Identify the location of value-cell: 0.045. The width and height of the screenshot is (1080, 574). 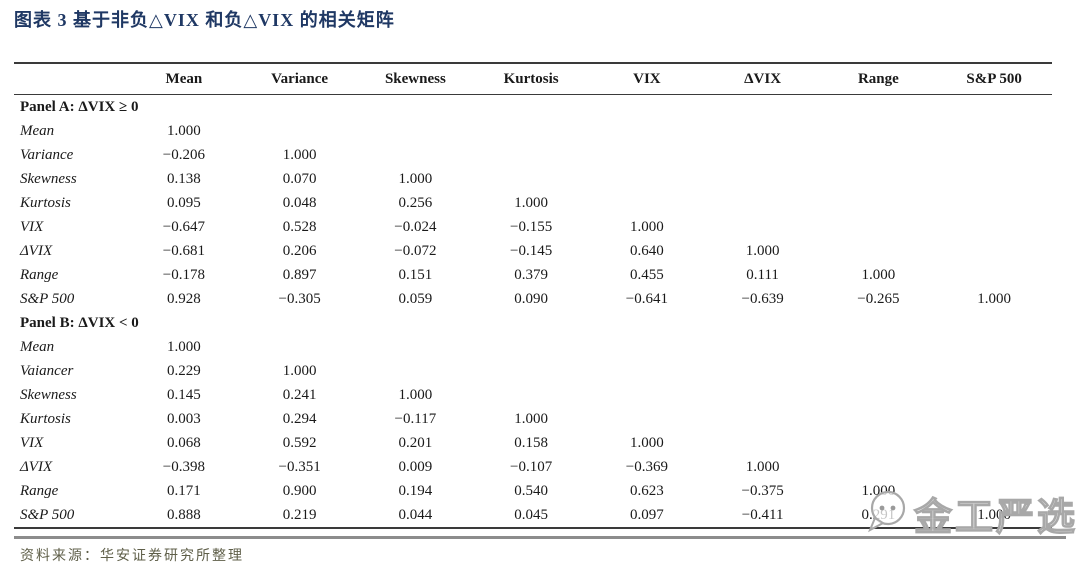
(531, 514).